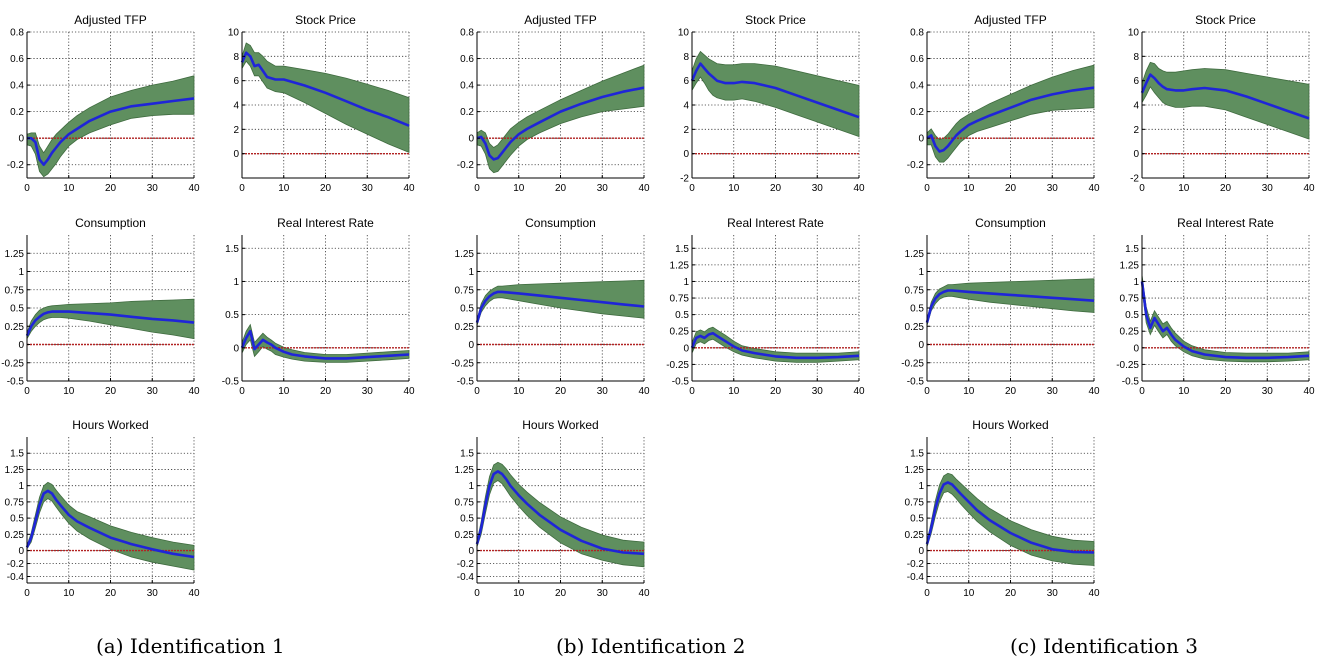 This screenshot has height=671, width=1332. Describe the element at coordinates (1130, 332) in the screenshot. I see `panel-c-real-interest-rate-ytick: 0.25` at that location.